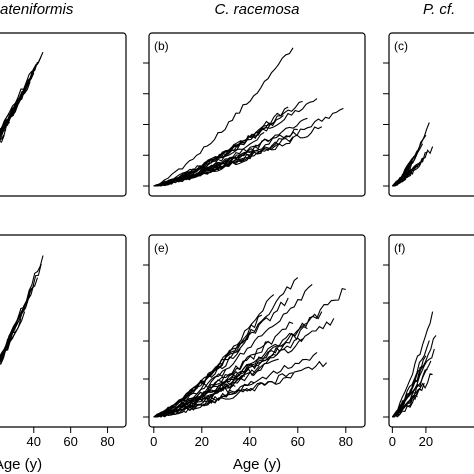  What do you see at coordinates (70, 441) in the screenshot?
I see `x-tick-label-d-1: 60` at bounding box center [70, 441].